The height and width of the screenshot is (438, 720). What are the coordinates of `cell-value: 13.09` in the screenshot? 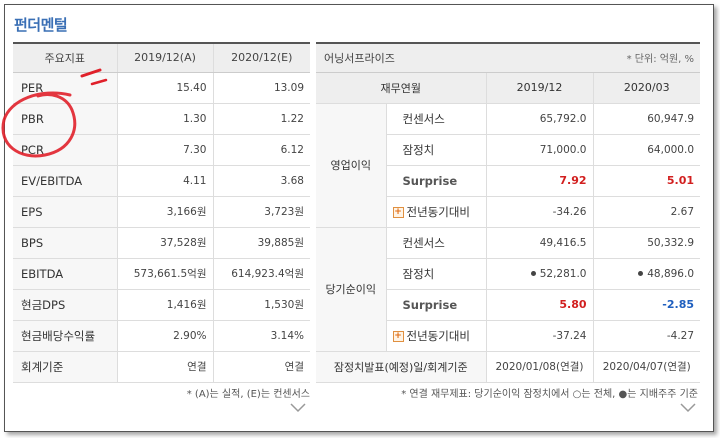 It's located at (261, 88).